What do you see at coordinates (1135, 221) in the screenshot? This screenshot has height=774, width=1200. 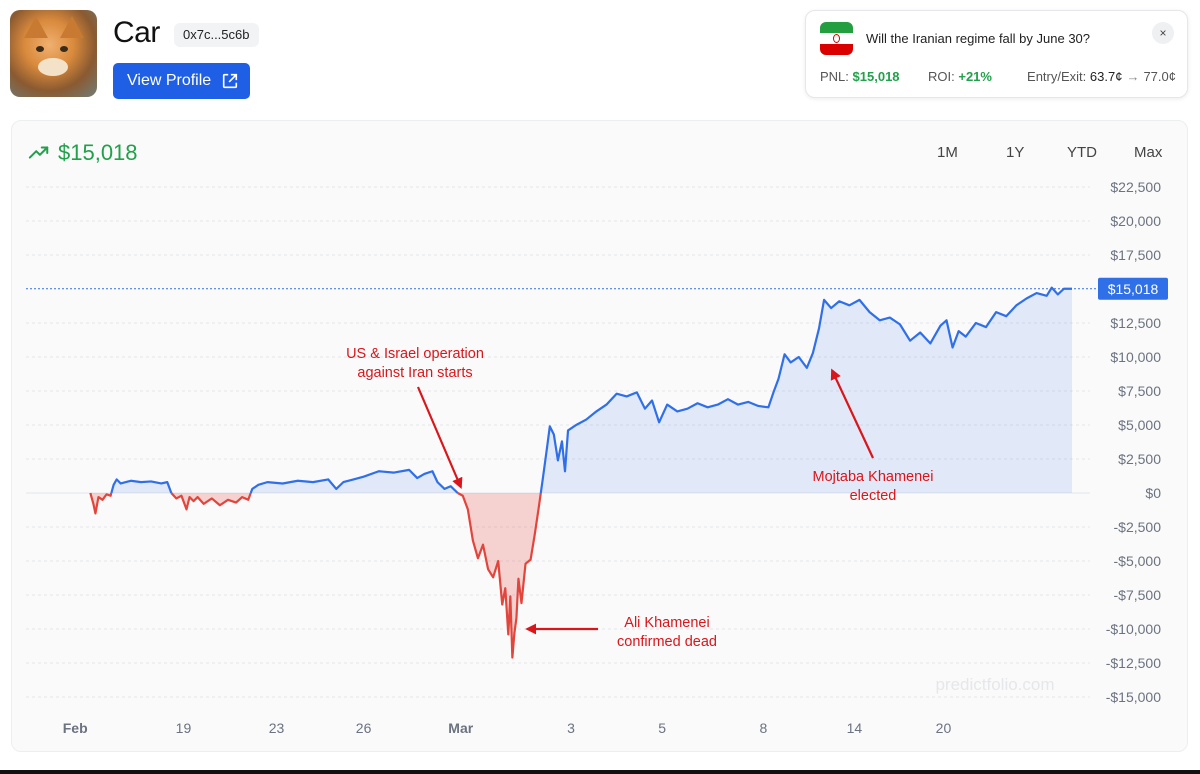 I see `y-tick-label: $20,000` at bounding box center [1135, 221].